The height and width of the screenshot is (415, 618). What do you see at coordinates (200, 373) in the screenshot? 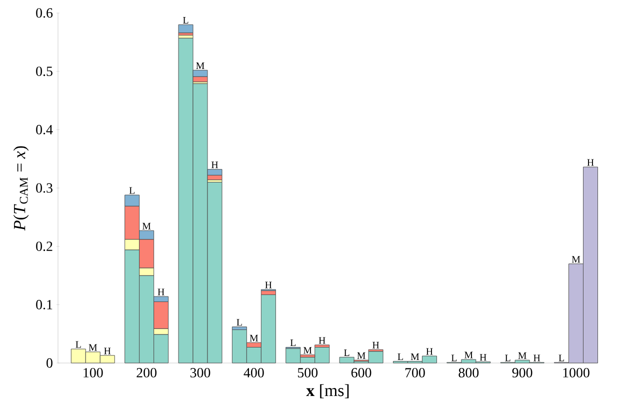
I see `x-tick-label: 300` at bounding box center [200, 373].